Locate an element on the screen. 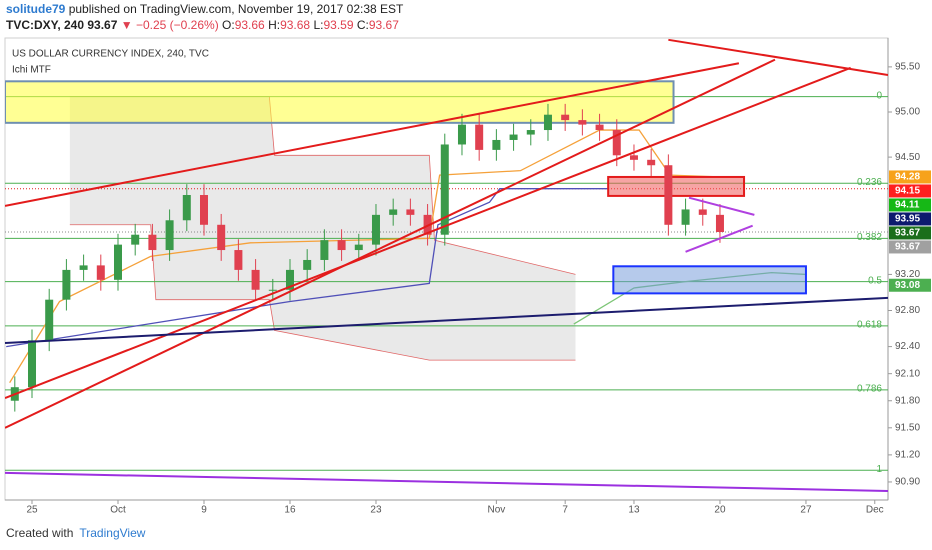 The width and height of the screenshot is (932, 550). x-tick-label: 9 is located at coordinates (204, 510).